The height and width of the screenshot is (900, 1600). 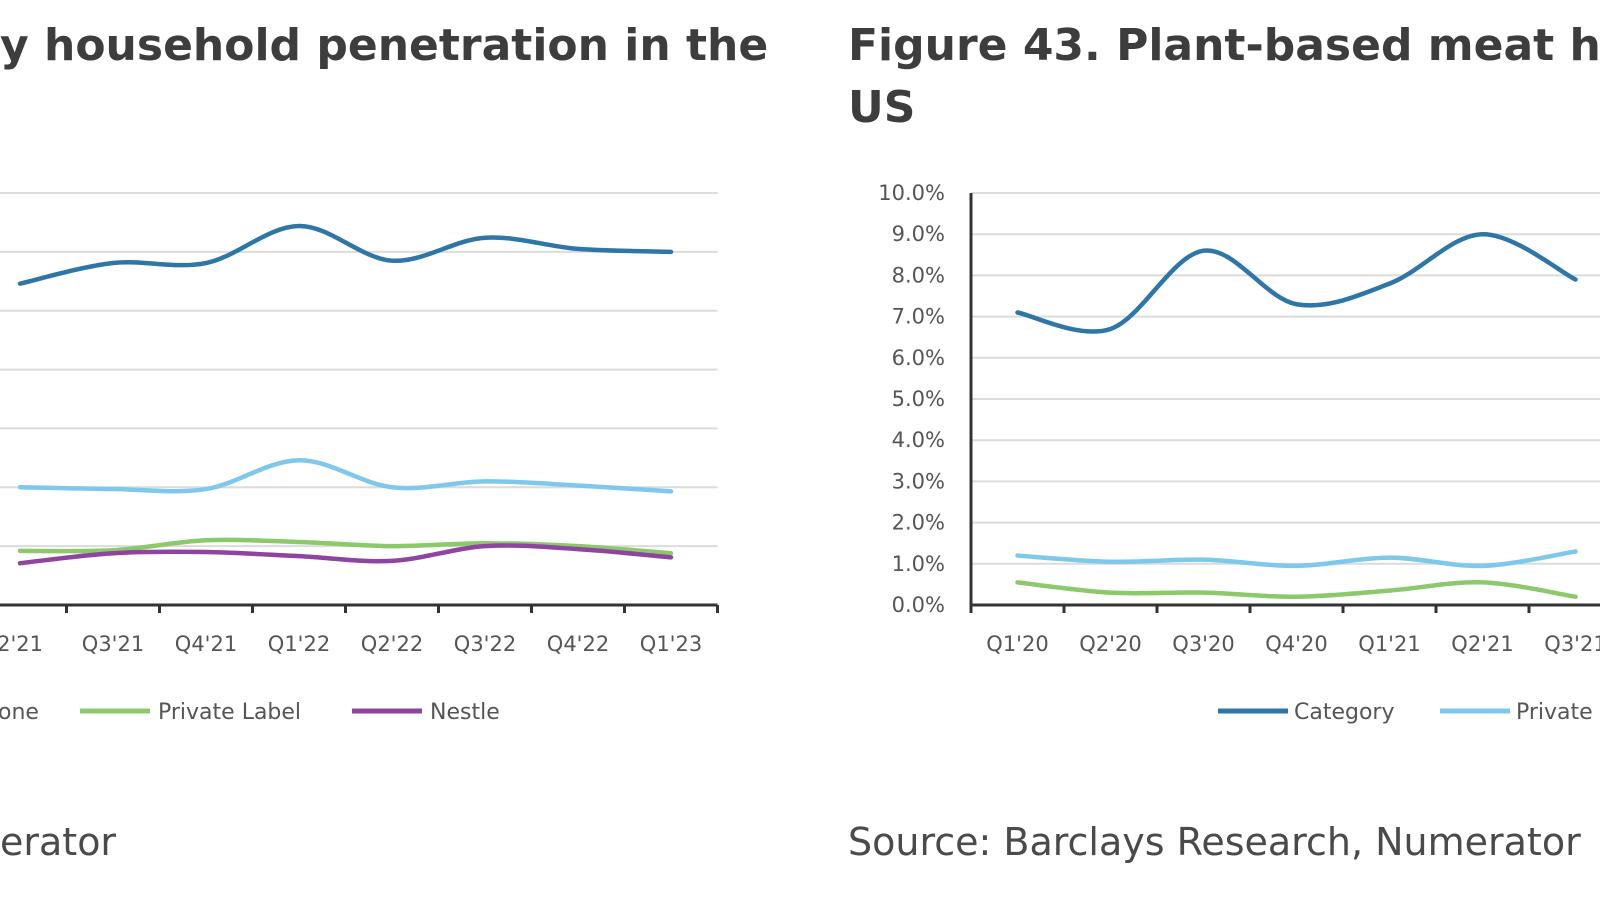 I want to click on x-tick-label: Q2'21, so click(x=1482, y=644).